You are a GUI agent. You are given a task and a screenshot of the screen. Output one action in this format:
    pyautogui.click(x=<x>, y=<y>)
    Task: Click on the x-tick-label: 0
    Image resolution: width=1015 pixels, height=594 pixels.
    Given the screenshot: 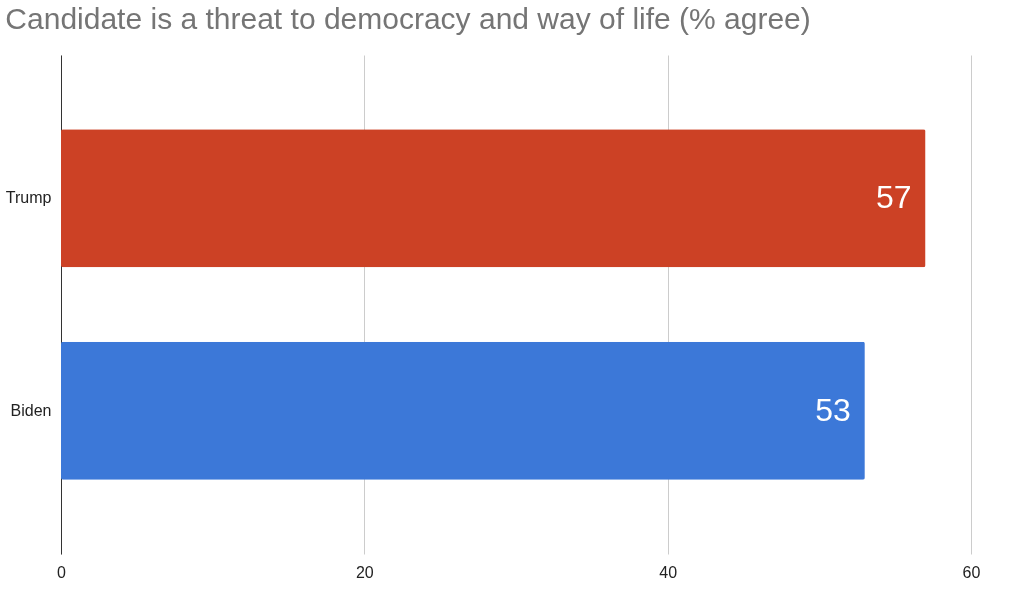 What is the action you would take?
    pyautogui.click(x=62, y=572)
    